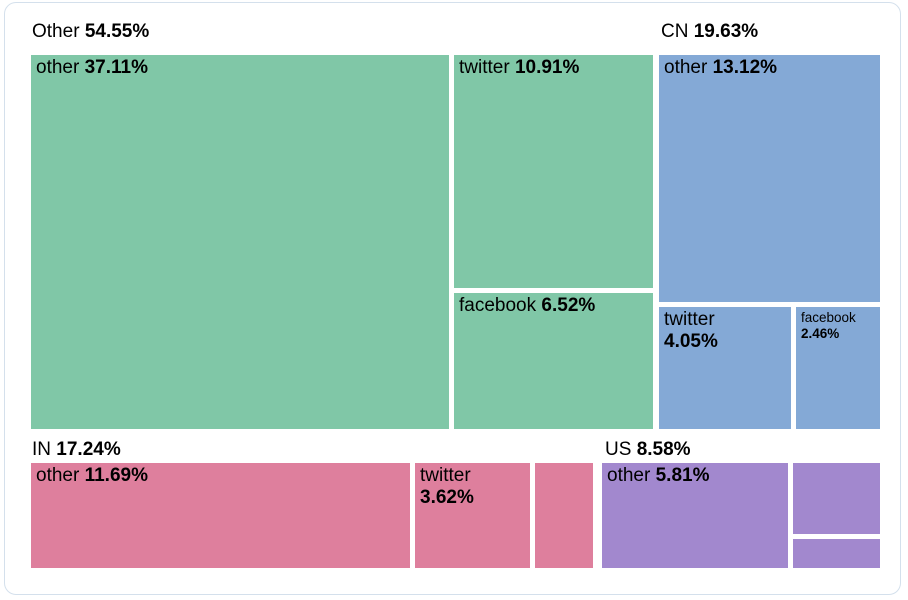 The width and height of the screenshot is (908, 600). I want to click on cell-label: other 11.69%, so click(92, 475).